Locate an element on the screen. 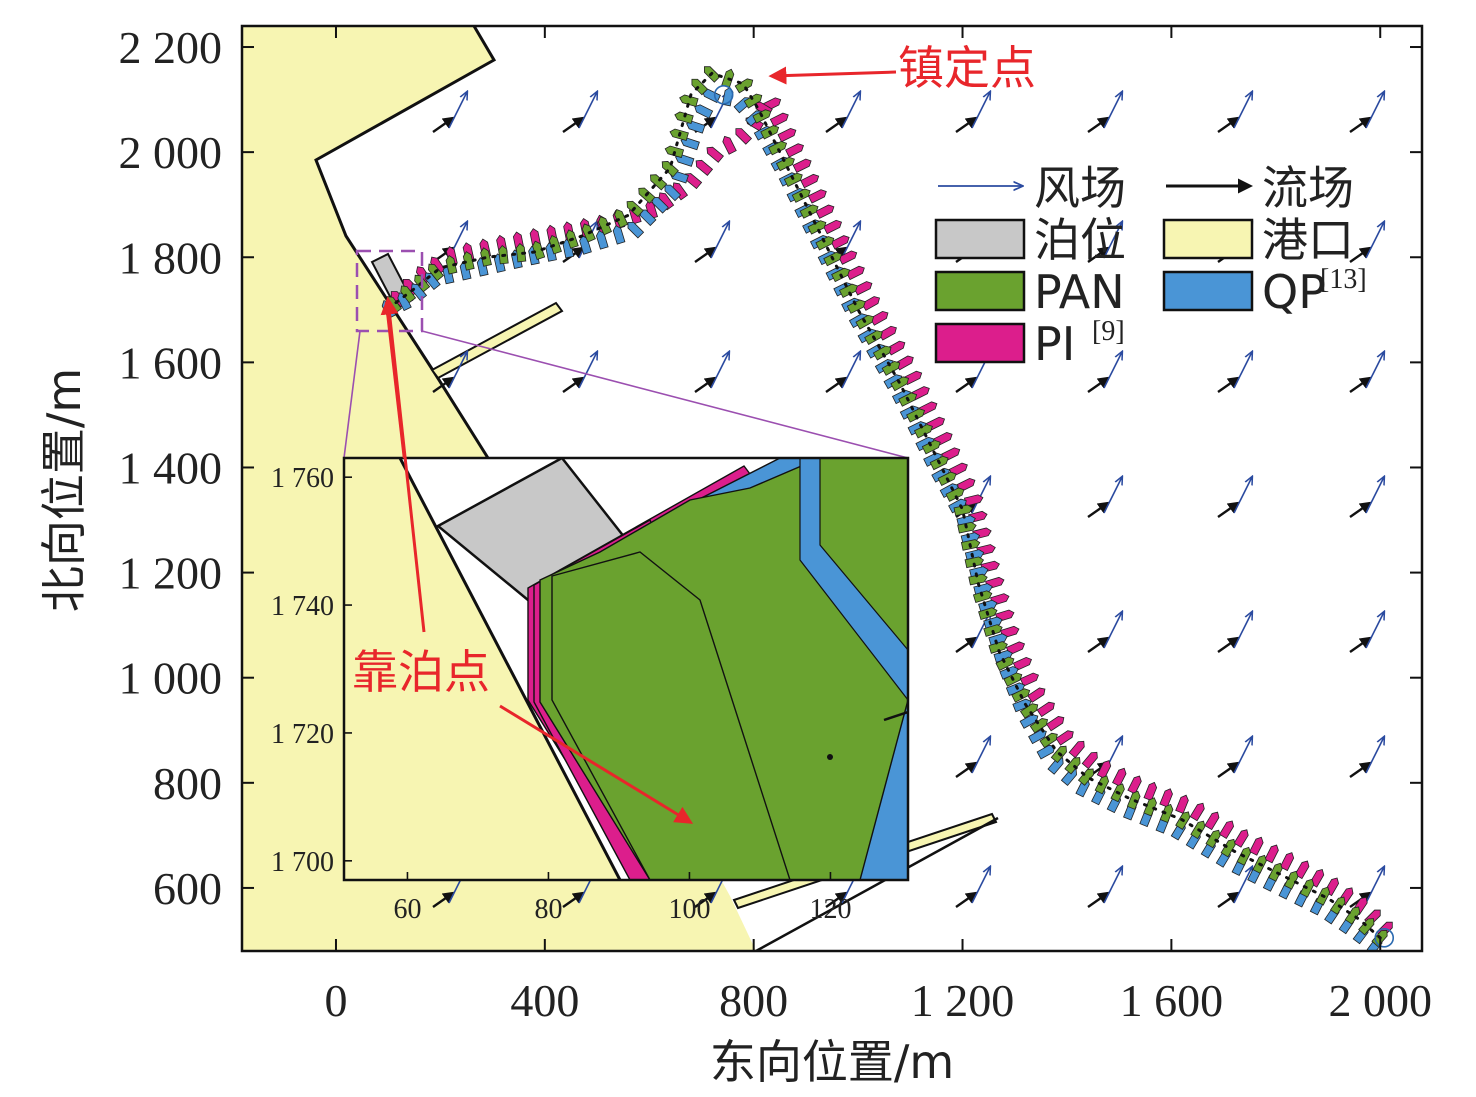 The image size is (1476, 1097). x-tick-label: 800 is located at coordinates (753, 1000).